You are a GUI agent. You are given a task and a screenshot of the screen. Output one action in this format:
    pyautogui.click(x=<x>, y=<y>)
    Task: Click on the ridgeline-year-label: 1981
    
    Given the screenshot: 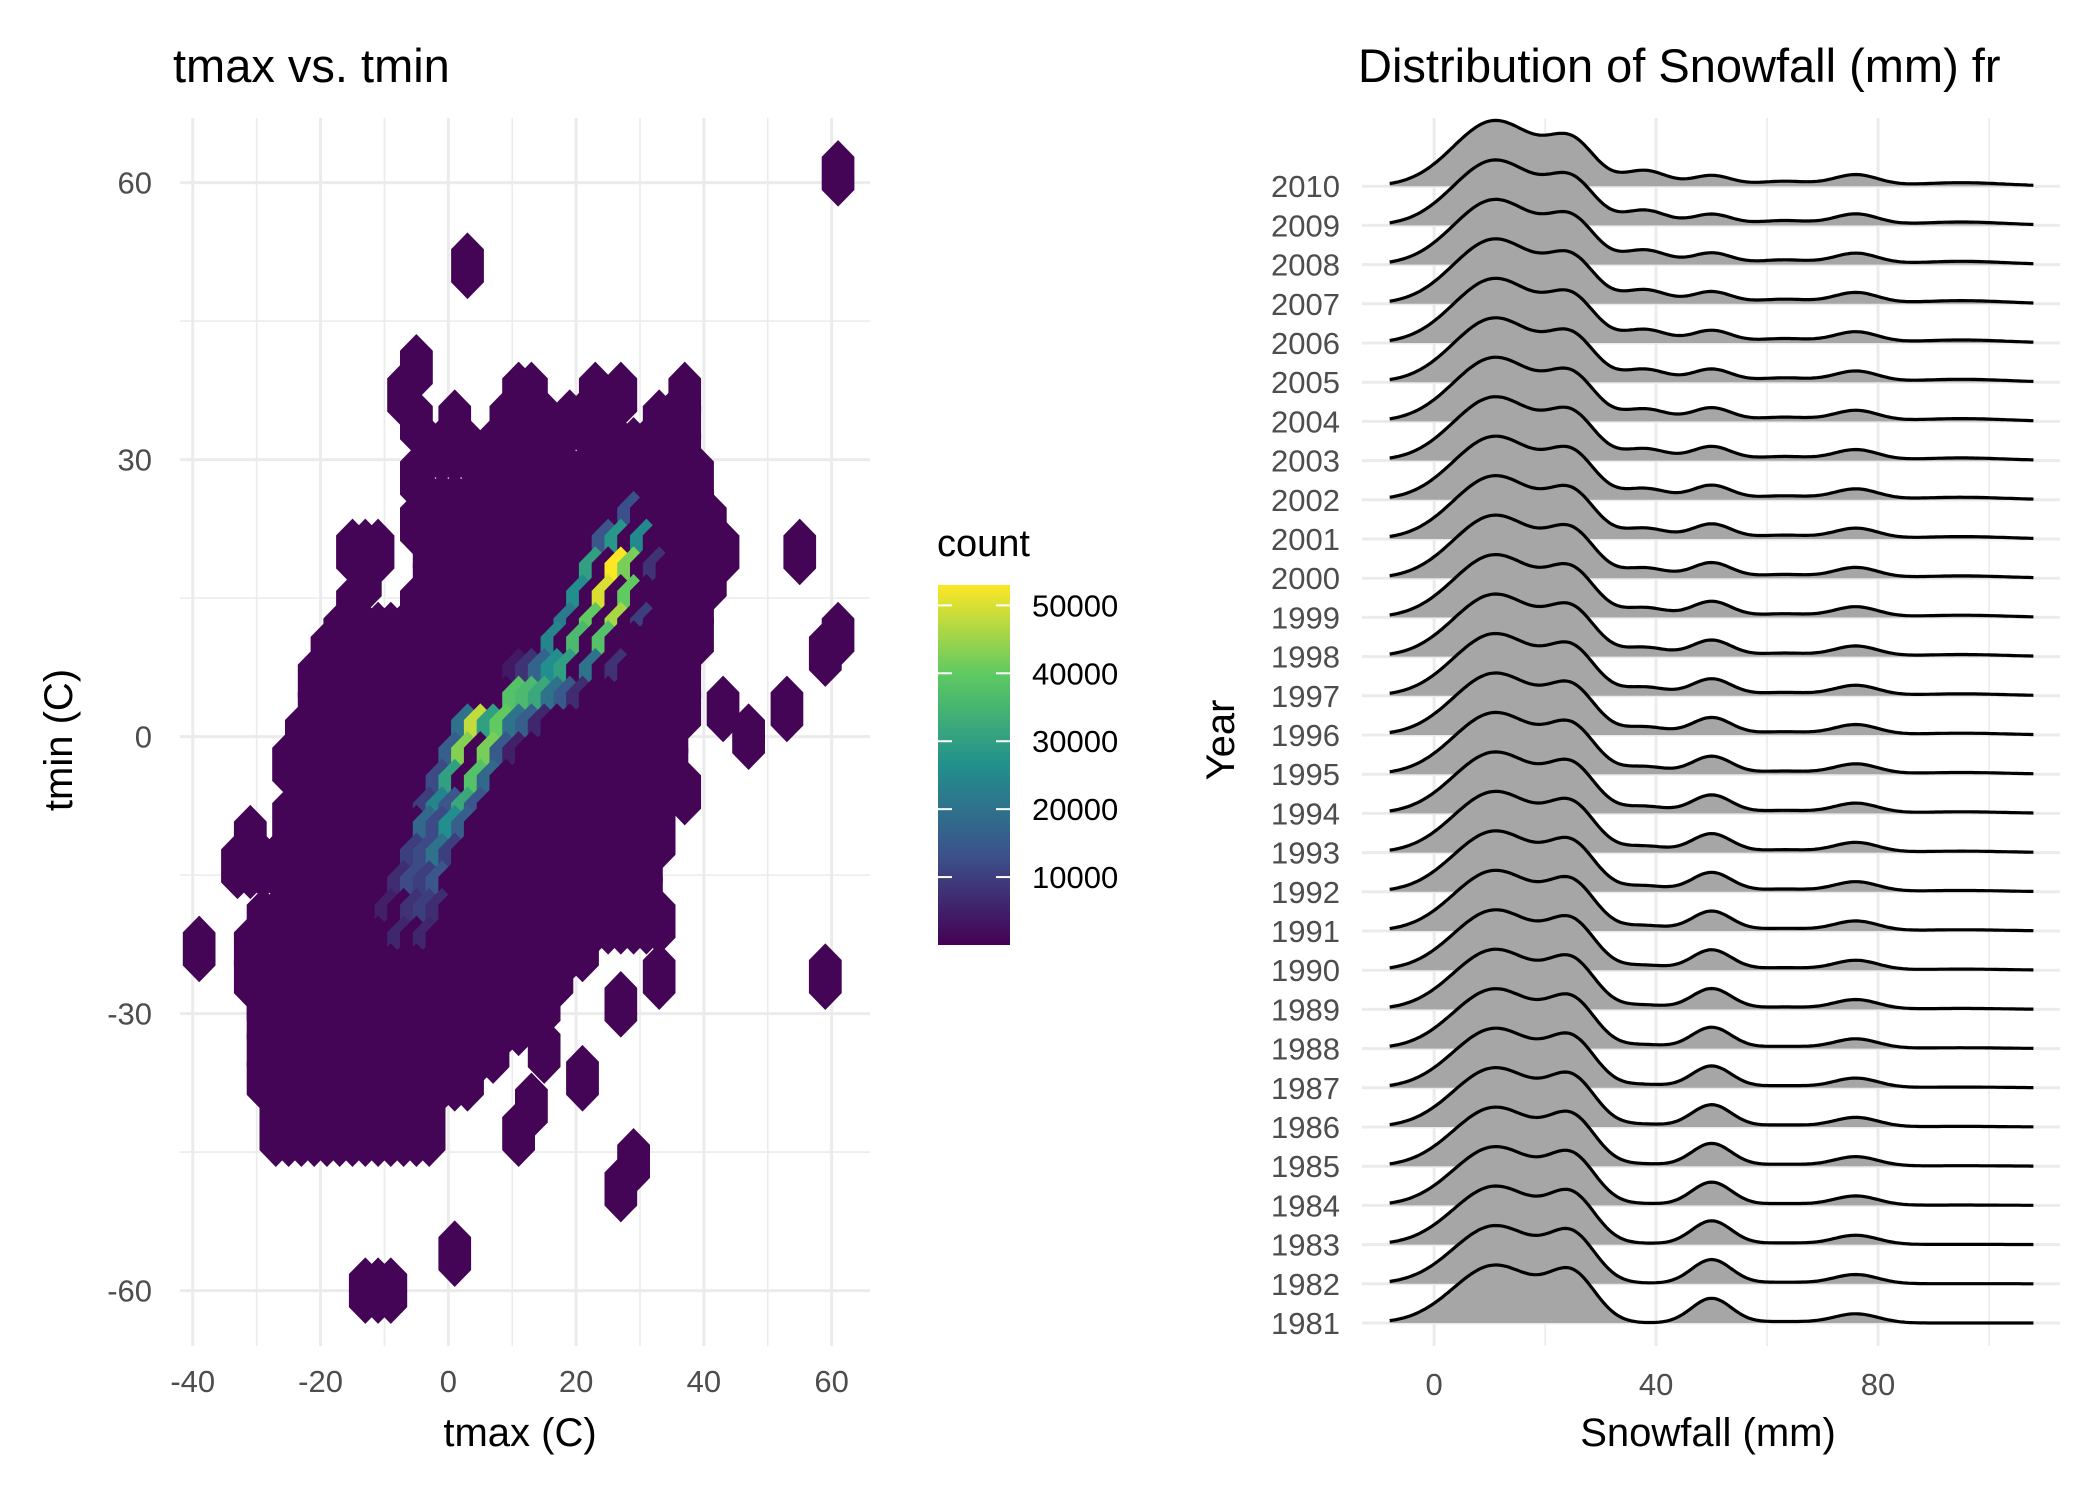 What is the action you would take?
    pyautogui.click(x=1305, y=1323)
    